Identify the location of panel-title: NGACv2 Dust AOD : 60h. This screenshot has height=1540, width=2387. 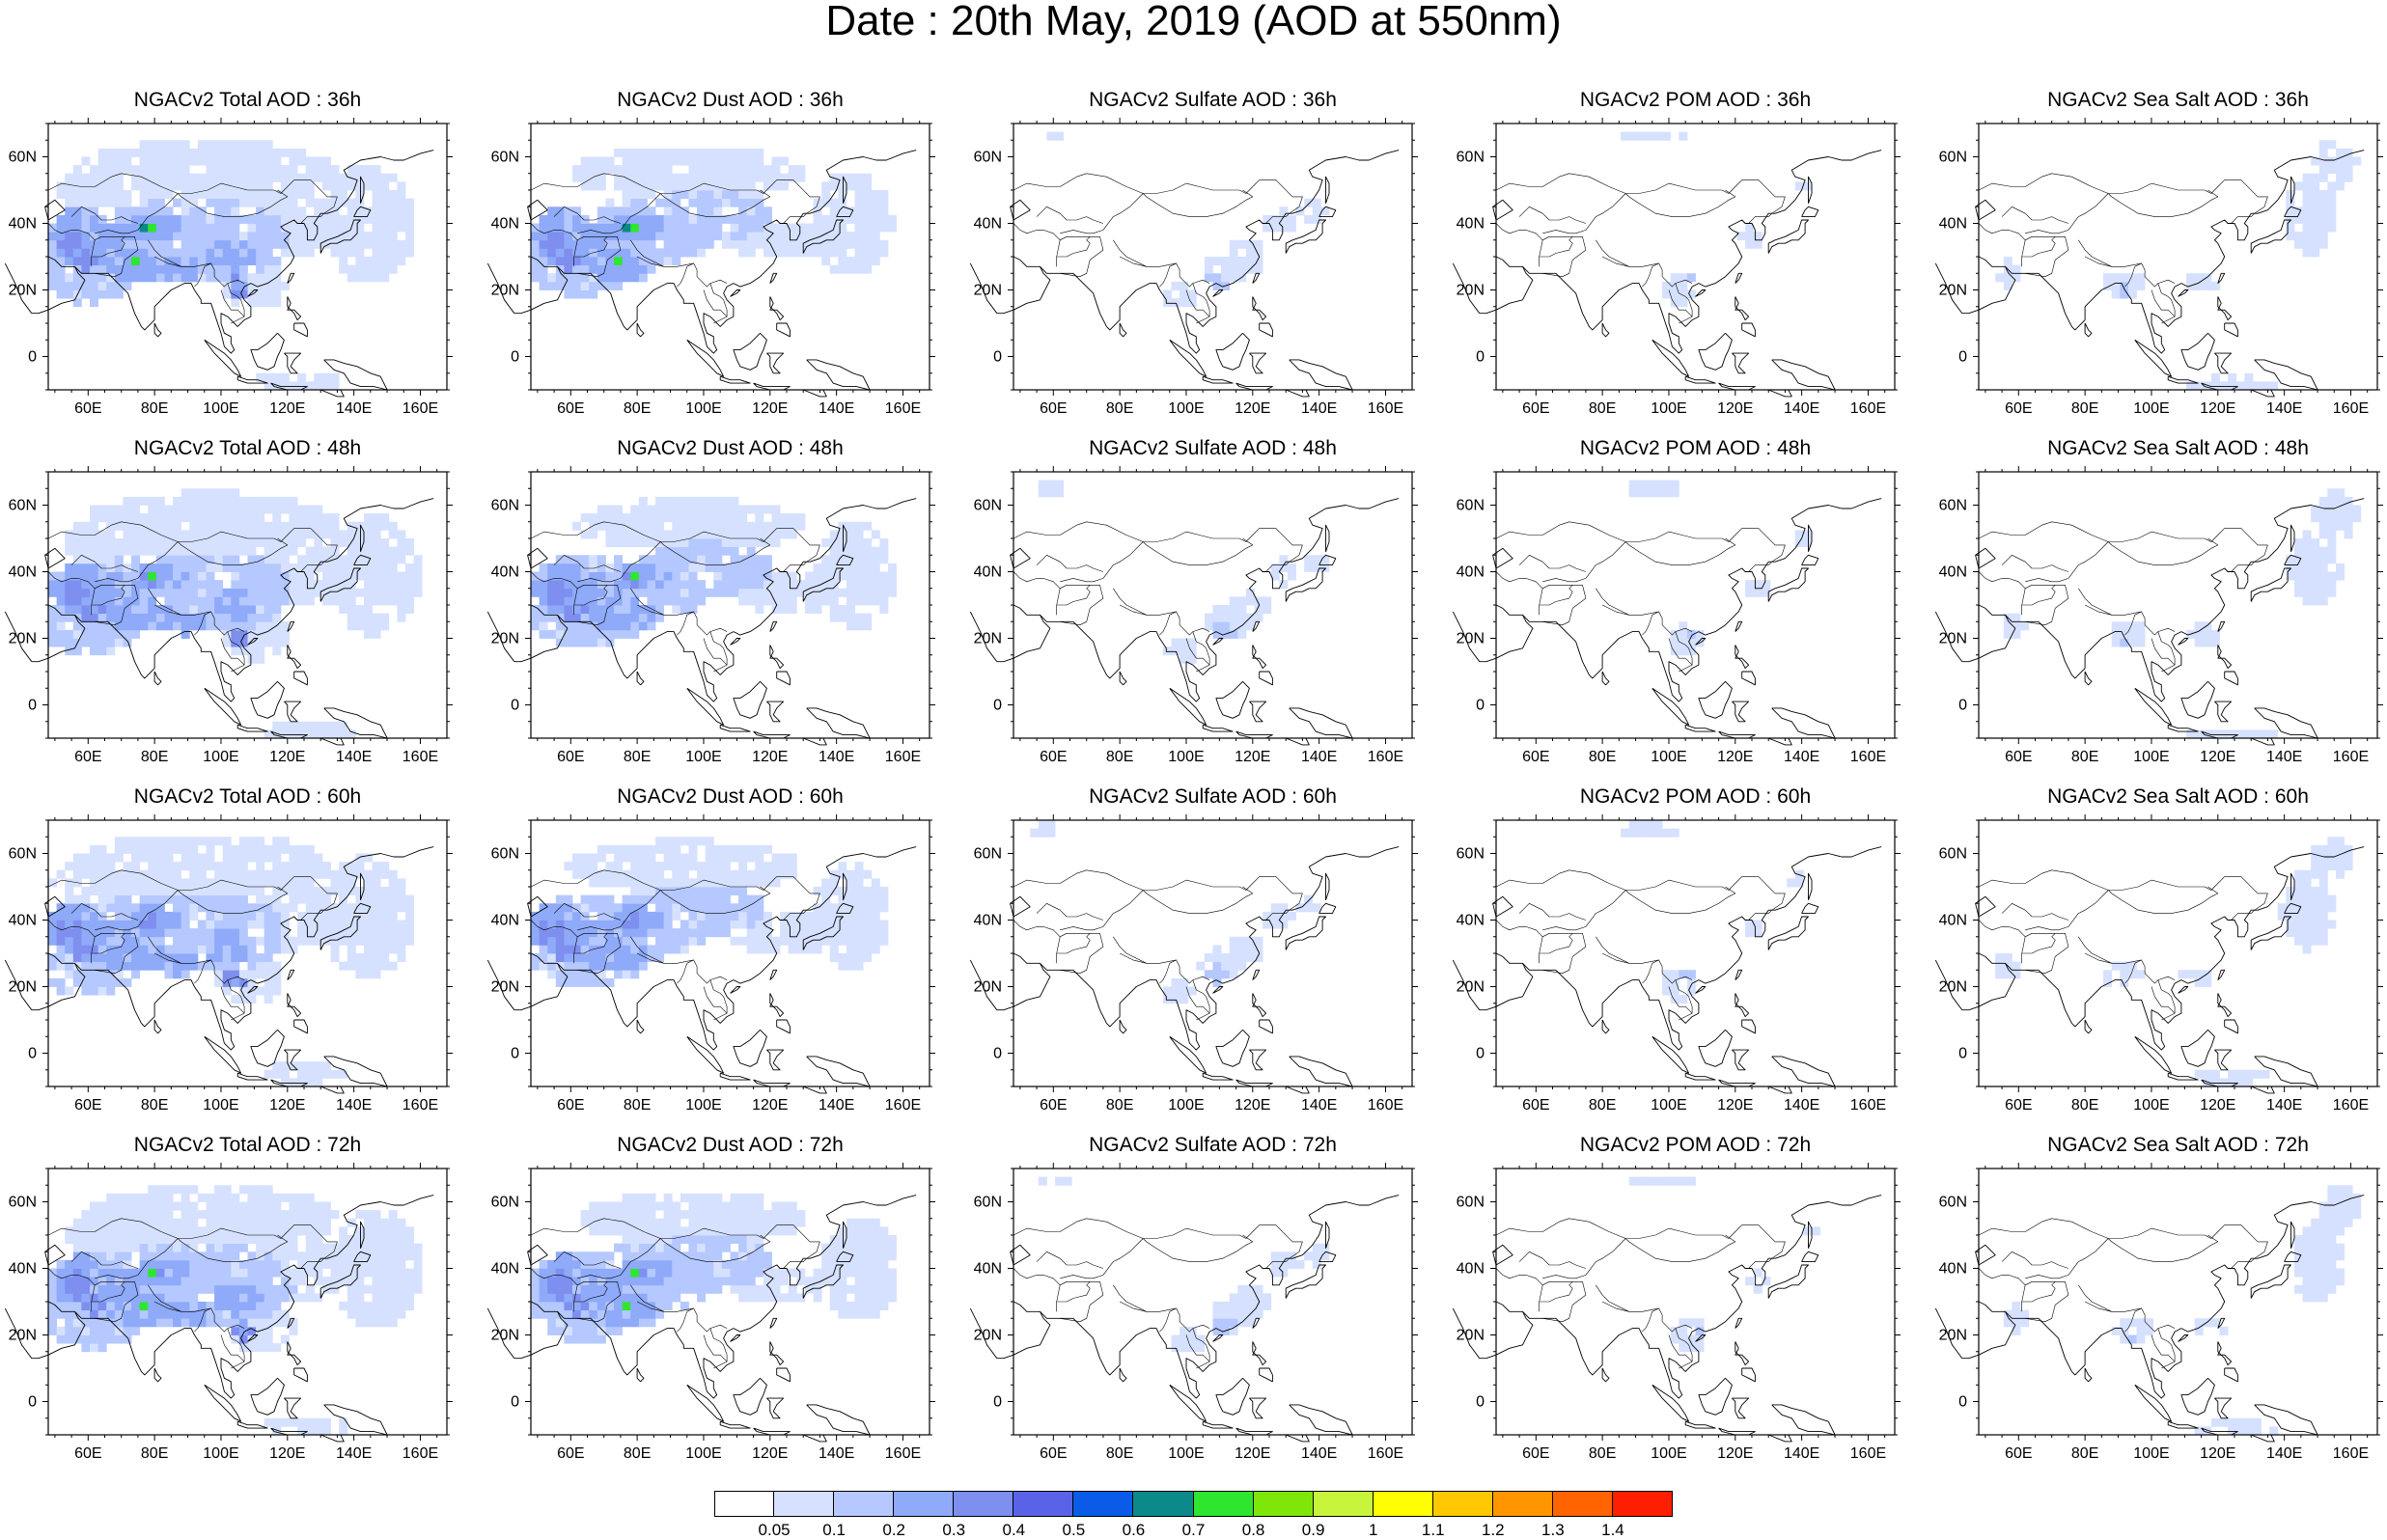
(730, 796).